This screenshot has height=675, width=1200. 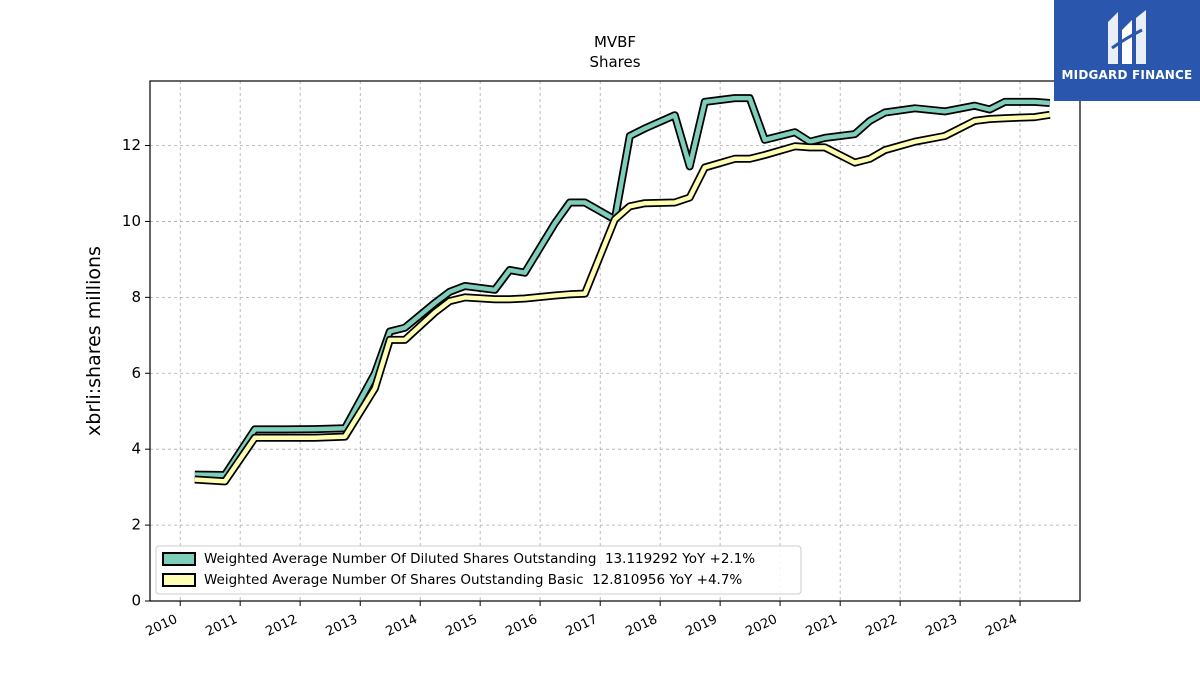 What do you see at coordinates (136, 297) in the screenshot?
I see `y-tick-label: 8` at bounding box center [136, 297].